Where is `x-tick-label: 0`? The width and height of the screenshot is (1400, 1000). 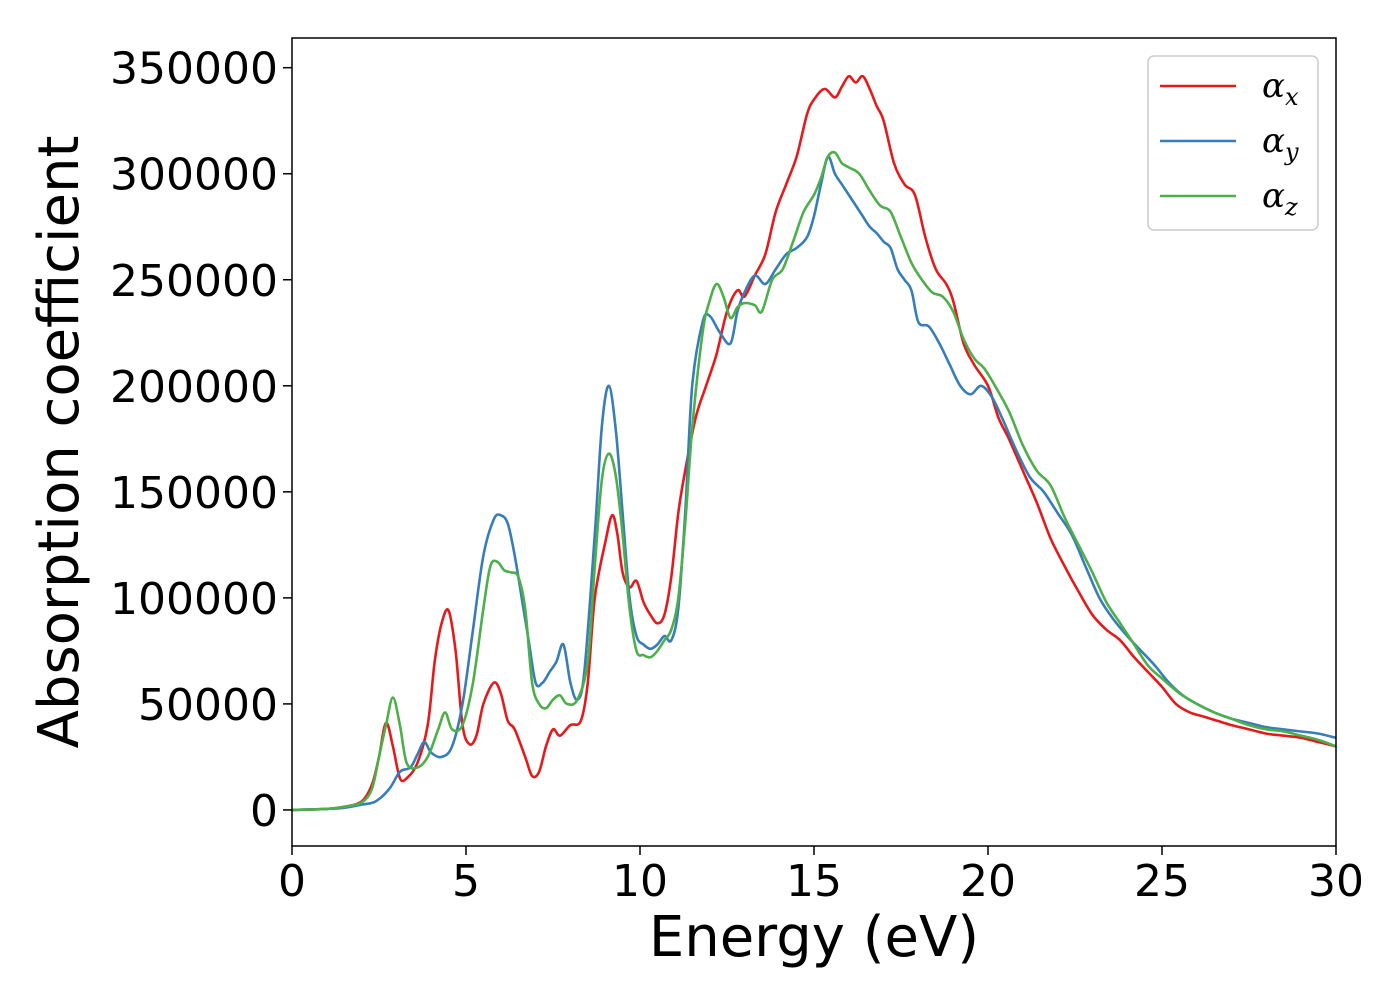
x-tick-label: 0 is located at coordinates (292, 881).